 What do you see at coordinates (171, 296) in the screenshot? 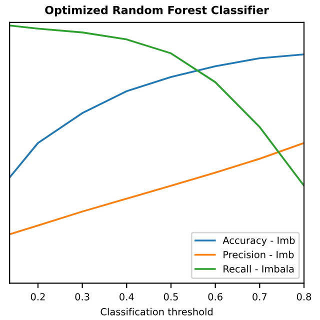
I see `x-tick-label: 0.5` at bounding box center [171, 296].